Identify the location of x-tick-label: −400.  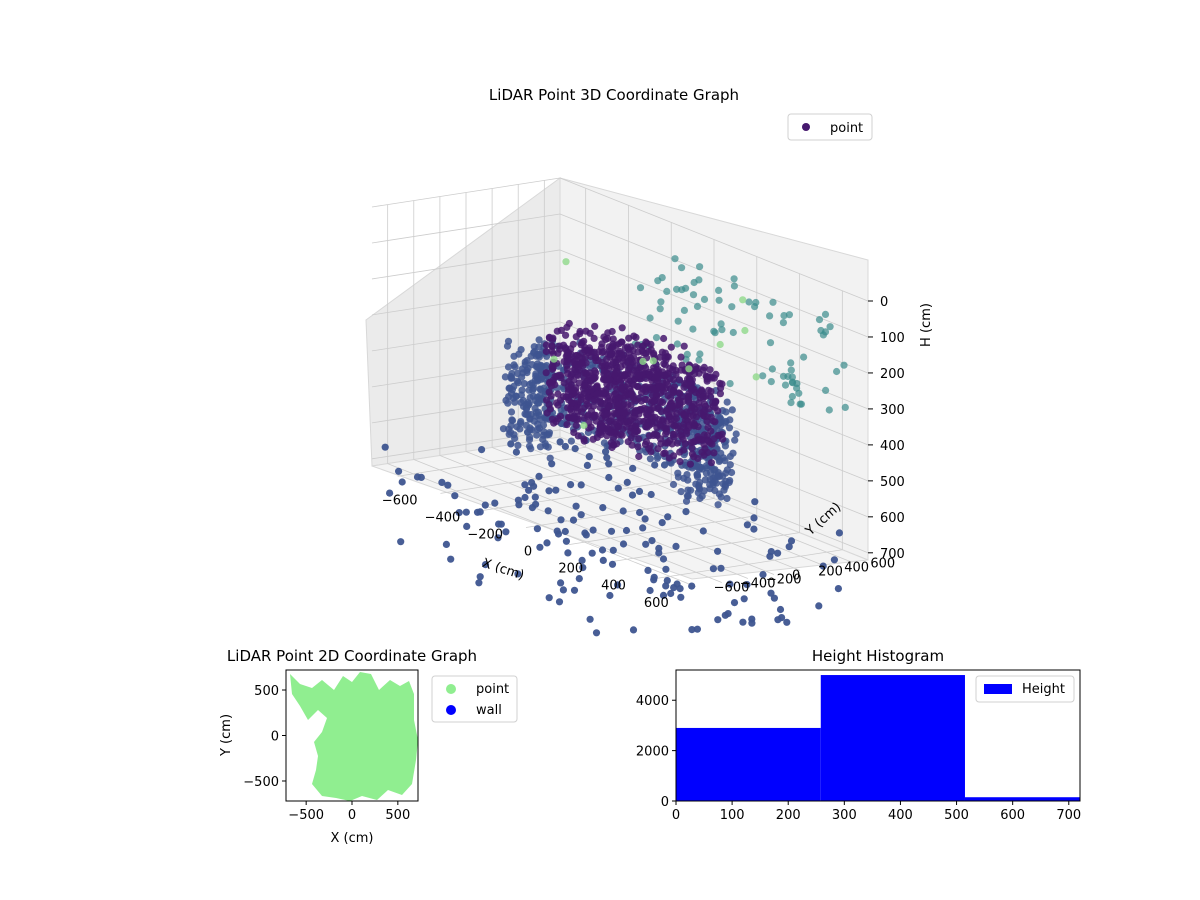
(443, 517).